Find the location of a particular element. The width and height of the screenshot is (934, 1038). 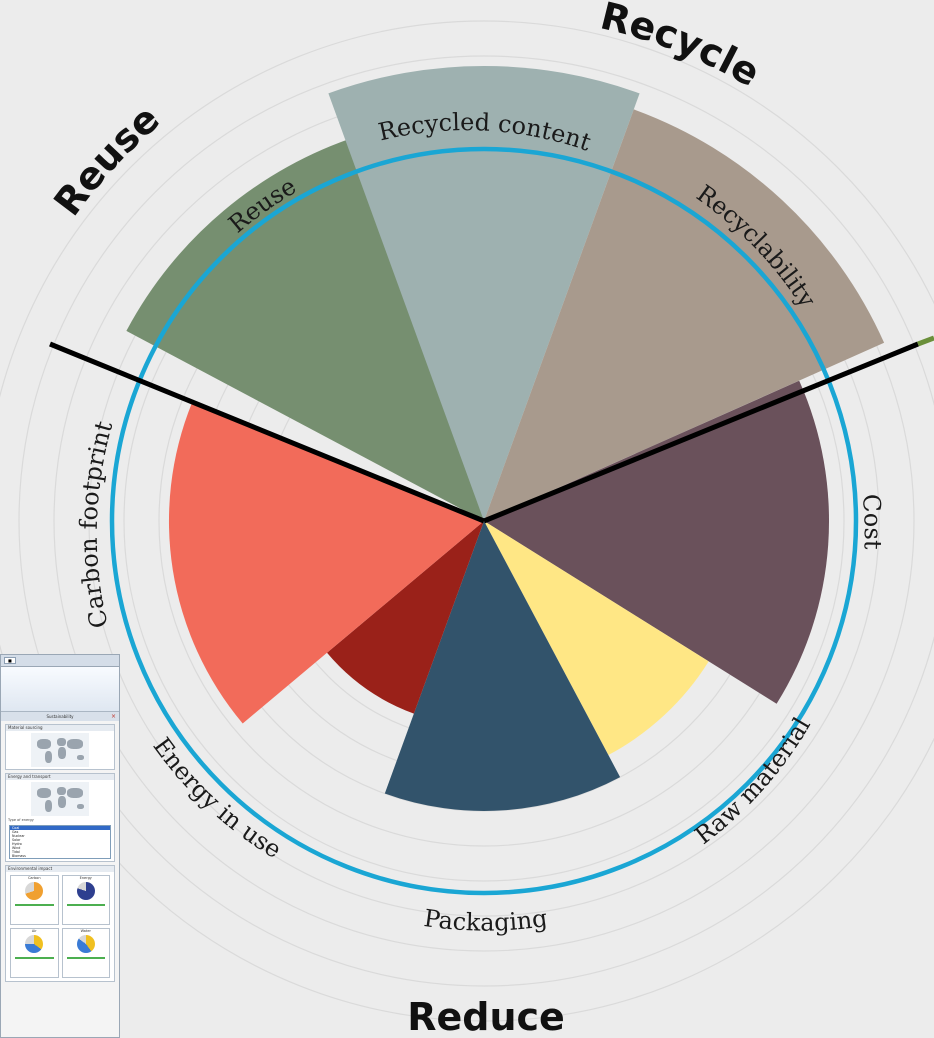

energy-type-option: Hydro is located at coordinates (17, 844).